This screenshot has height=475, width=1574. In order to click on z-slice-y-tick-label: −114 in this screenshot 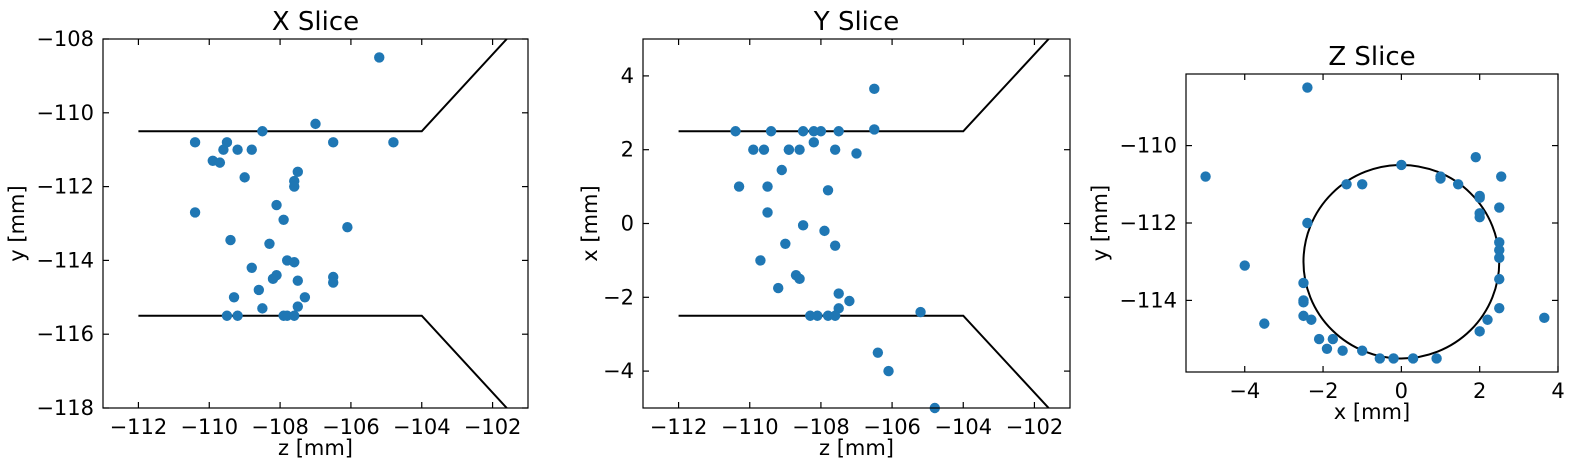, I will do `click(1148, 300)`.